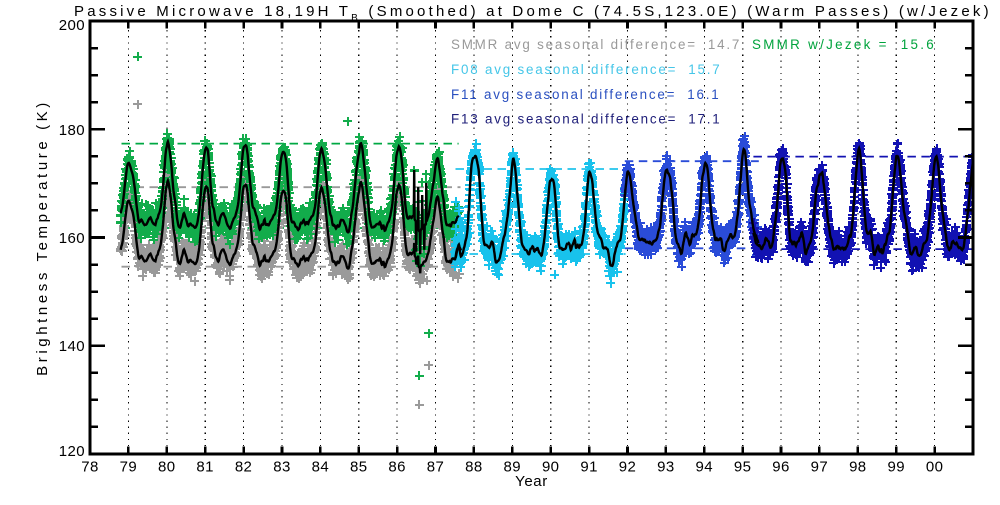 This screenshot has width=1000, height=505. Describe the element at coordinates (244, 467) in the screenshot. I see `svg-text: 82` at that location.